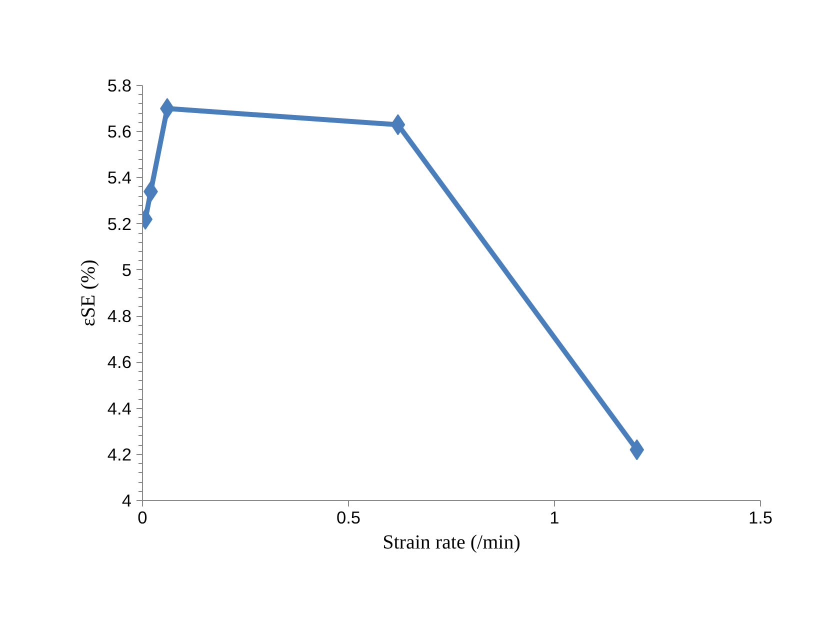 Image resolution: width=817 pixels, height=621 pixels. What do you see at coordinates (127, 500) in the screenshot?
I see `y-tick-label: 4` at bounding box center [127, 500].